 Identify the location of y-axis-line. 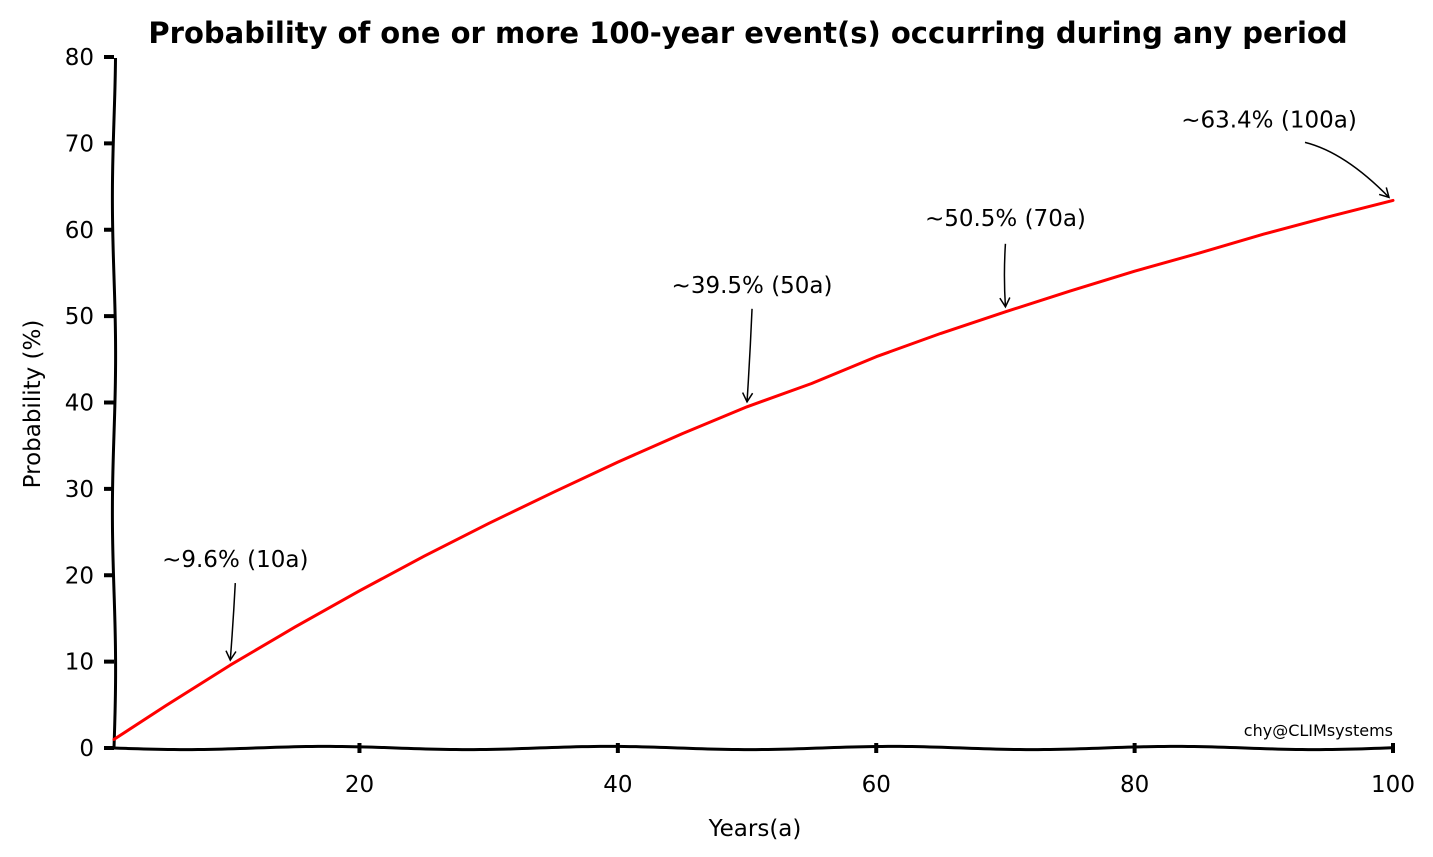
(114, 403).